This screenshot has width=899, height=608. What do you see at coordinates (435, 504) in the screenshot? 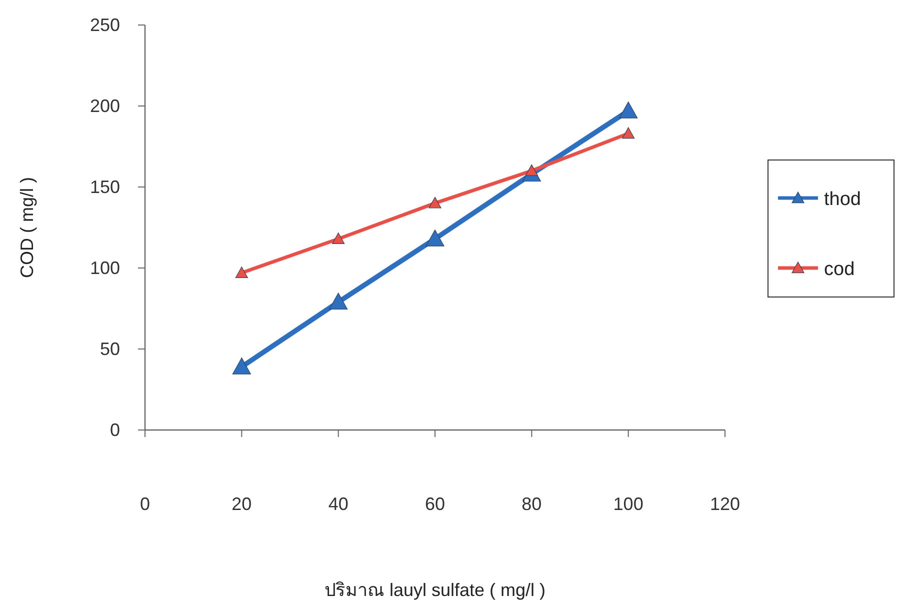
I see `x-tick-label: 60` at bounding box center [435, 504].